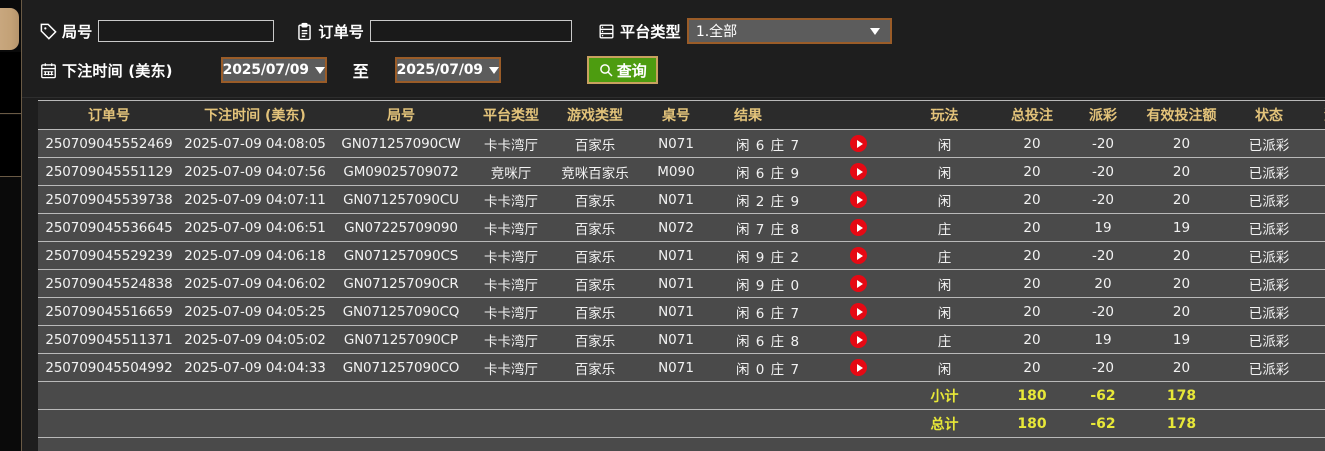  I want to click on cell-valid-bet: 20, so click(1181, 171).